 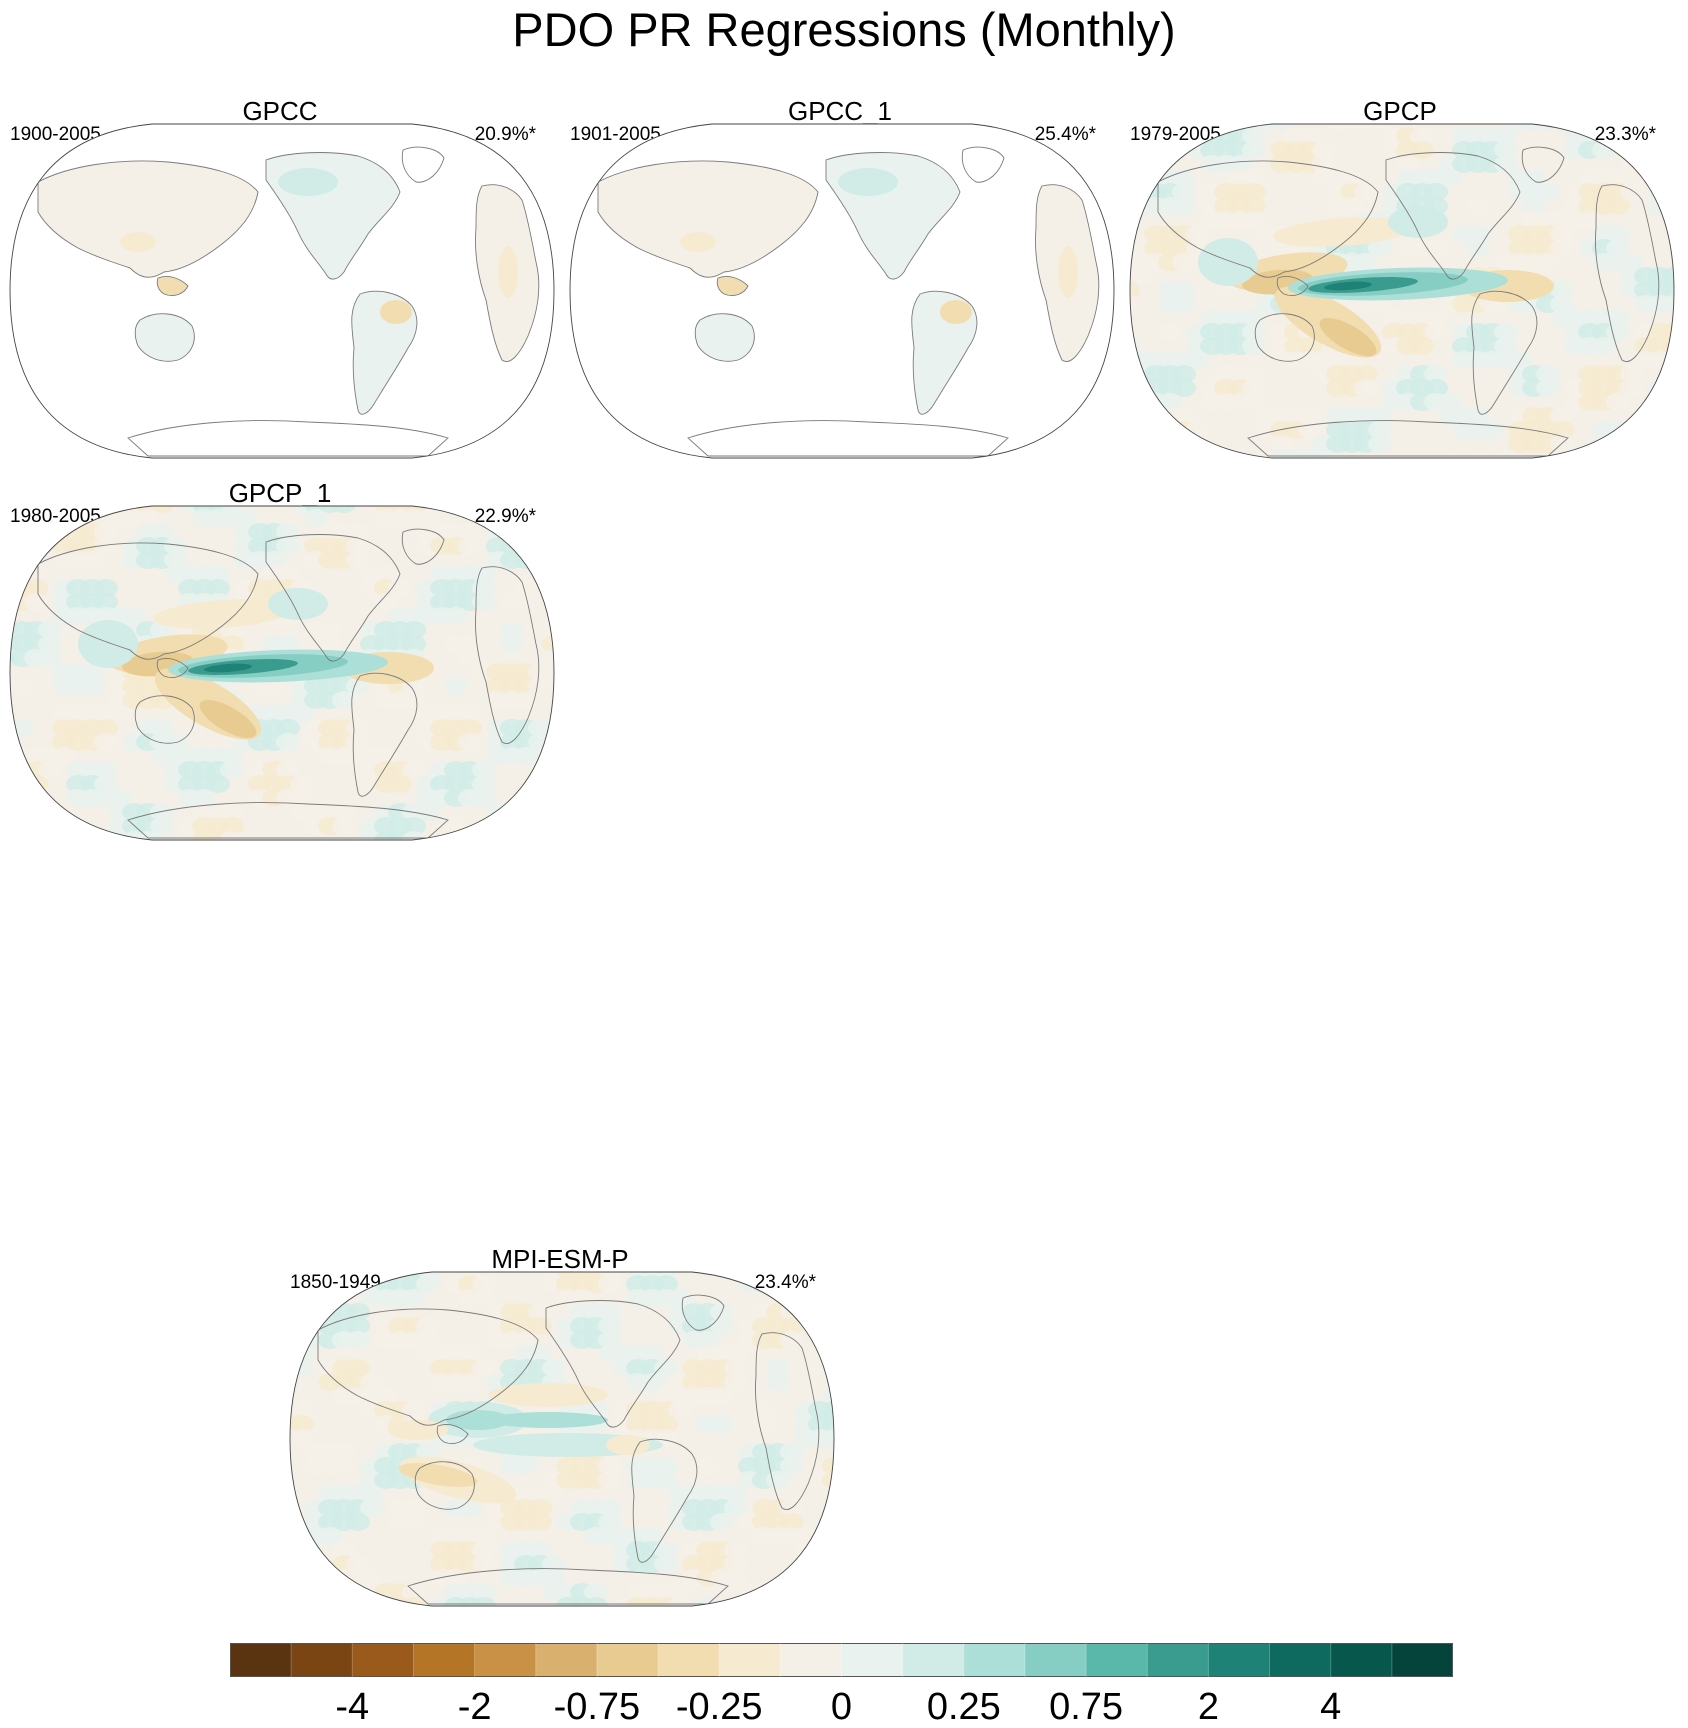 What do you see at coordinates (597, 1707) in the screenshot?
I see `colorbar-tick-label: -0.75` at bounding box center [597, 1707].